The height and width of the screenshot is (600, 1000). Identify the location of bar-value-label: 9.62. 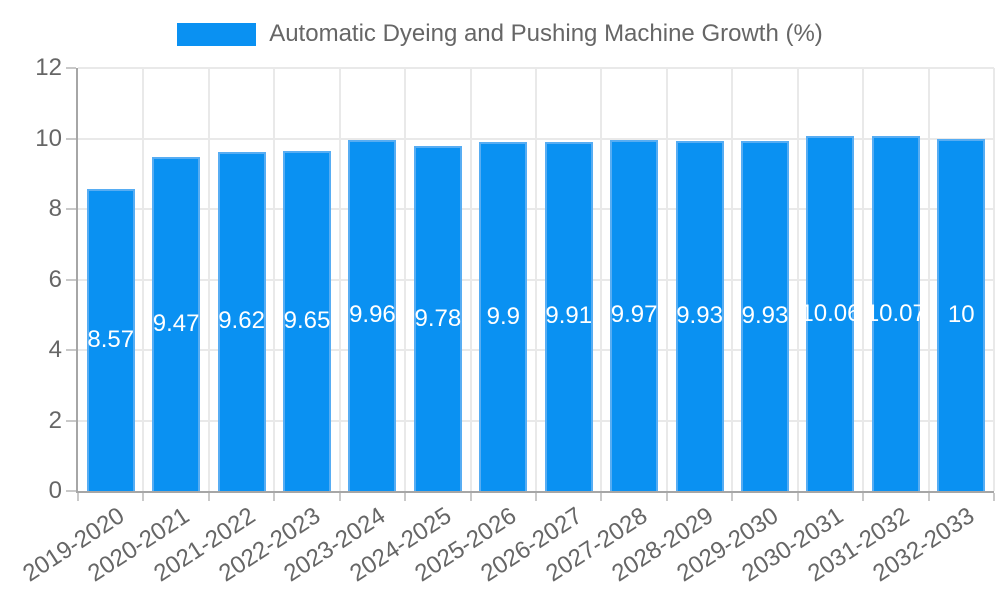
(241, 321).